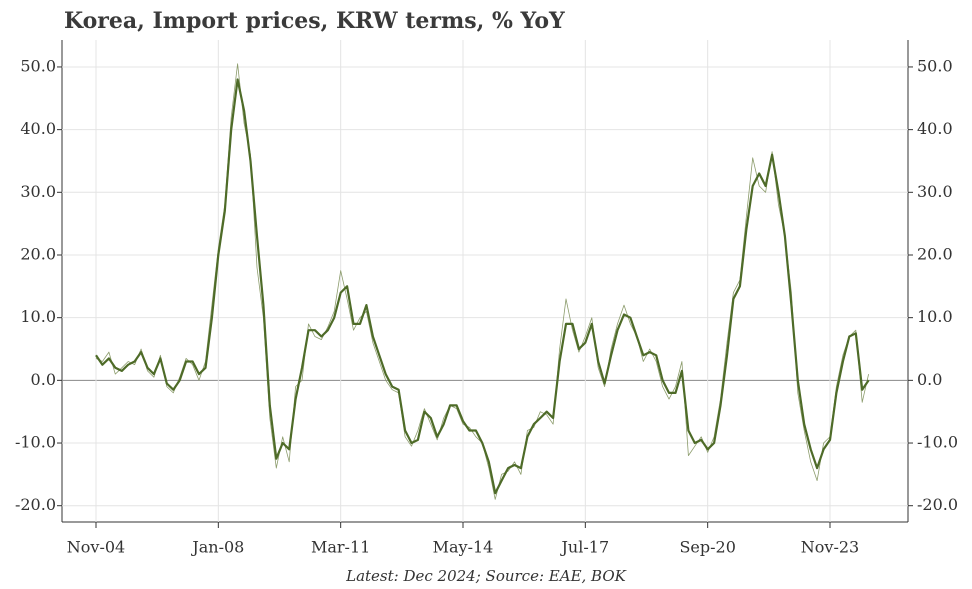 The height and width of the screenshot is (589, 972). I want to click on source-note: Latest: Dec 2024; Source: EAE, BOK, so click(486, 576).